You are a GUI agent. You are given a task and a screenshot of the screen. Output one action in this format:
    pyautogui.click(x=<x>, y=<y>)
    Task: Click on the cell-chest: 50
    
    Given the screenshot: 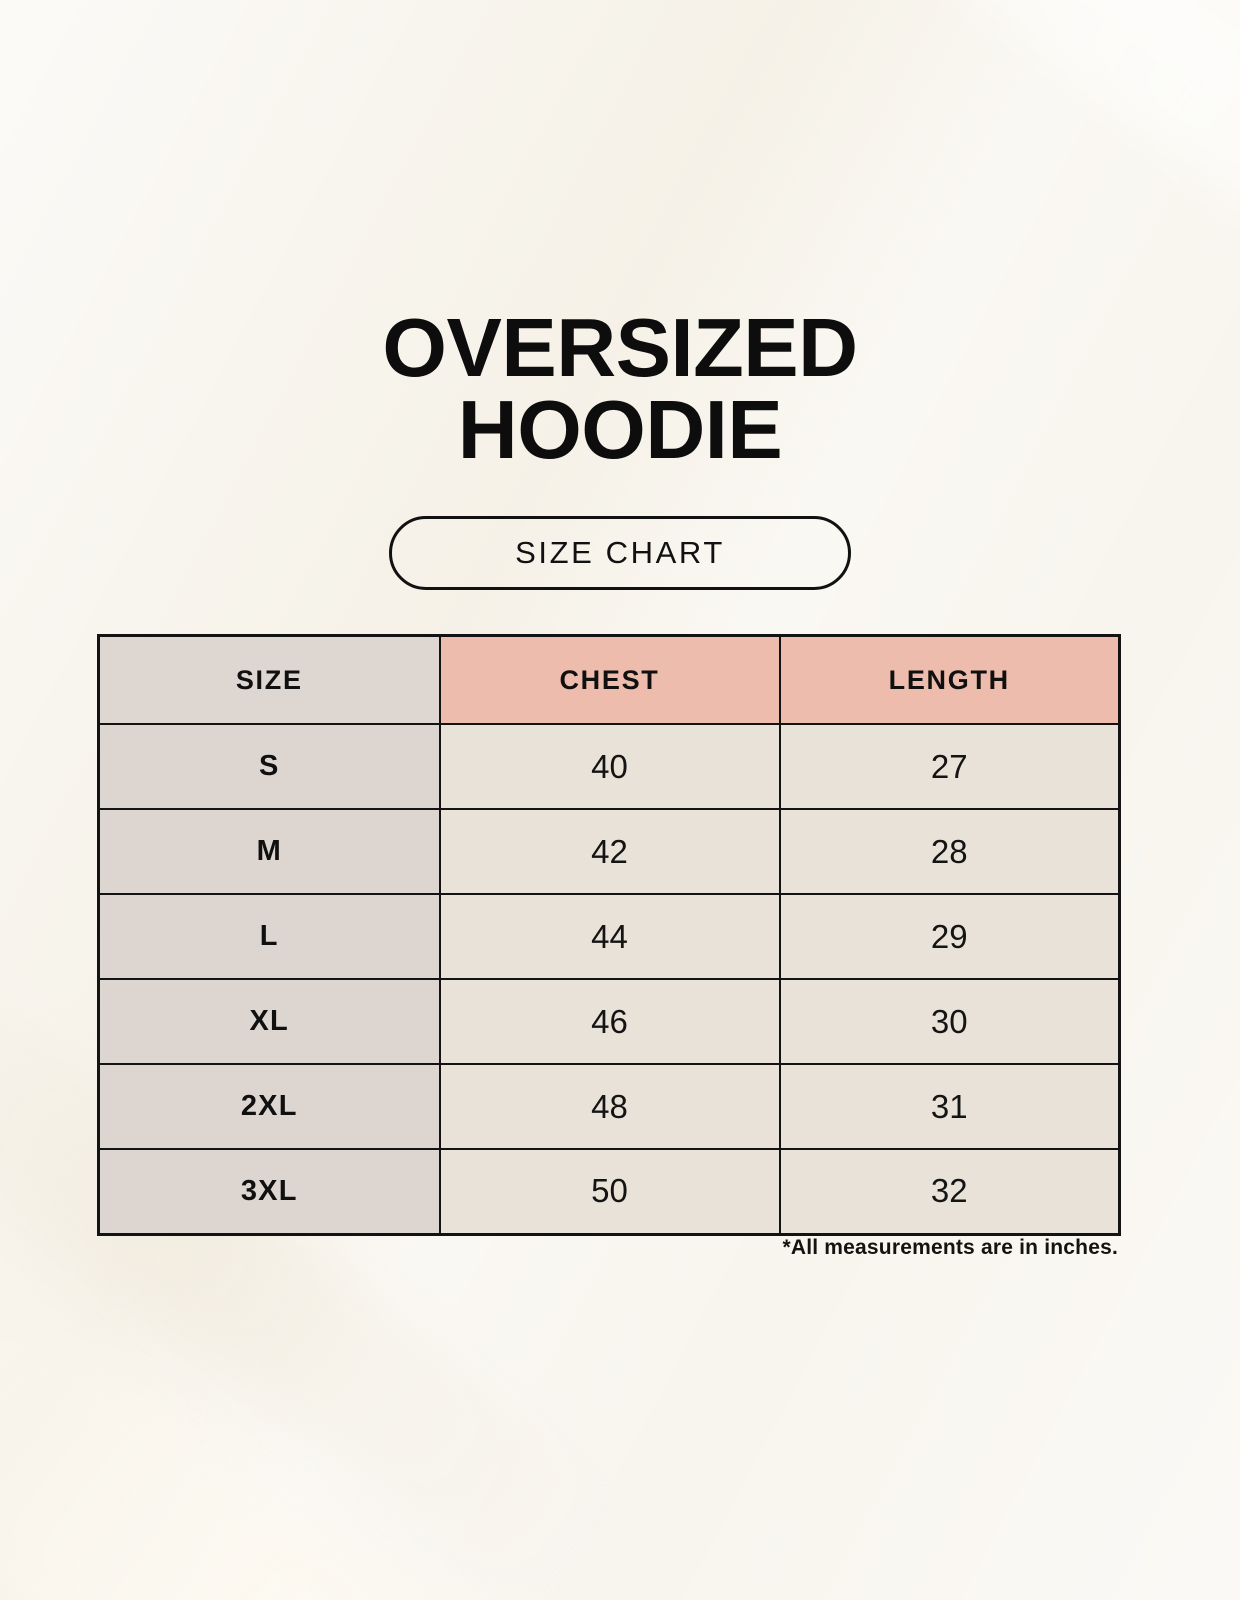 What is the action you would take?
    pyautogui.click(x=609, y=1191)
    